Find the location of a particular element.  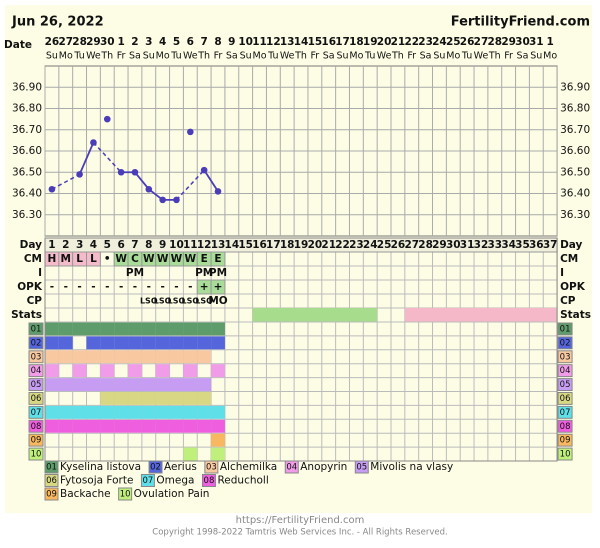

y-tick-label: 36.50 is located at coordinates (27, 172).